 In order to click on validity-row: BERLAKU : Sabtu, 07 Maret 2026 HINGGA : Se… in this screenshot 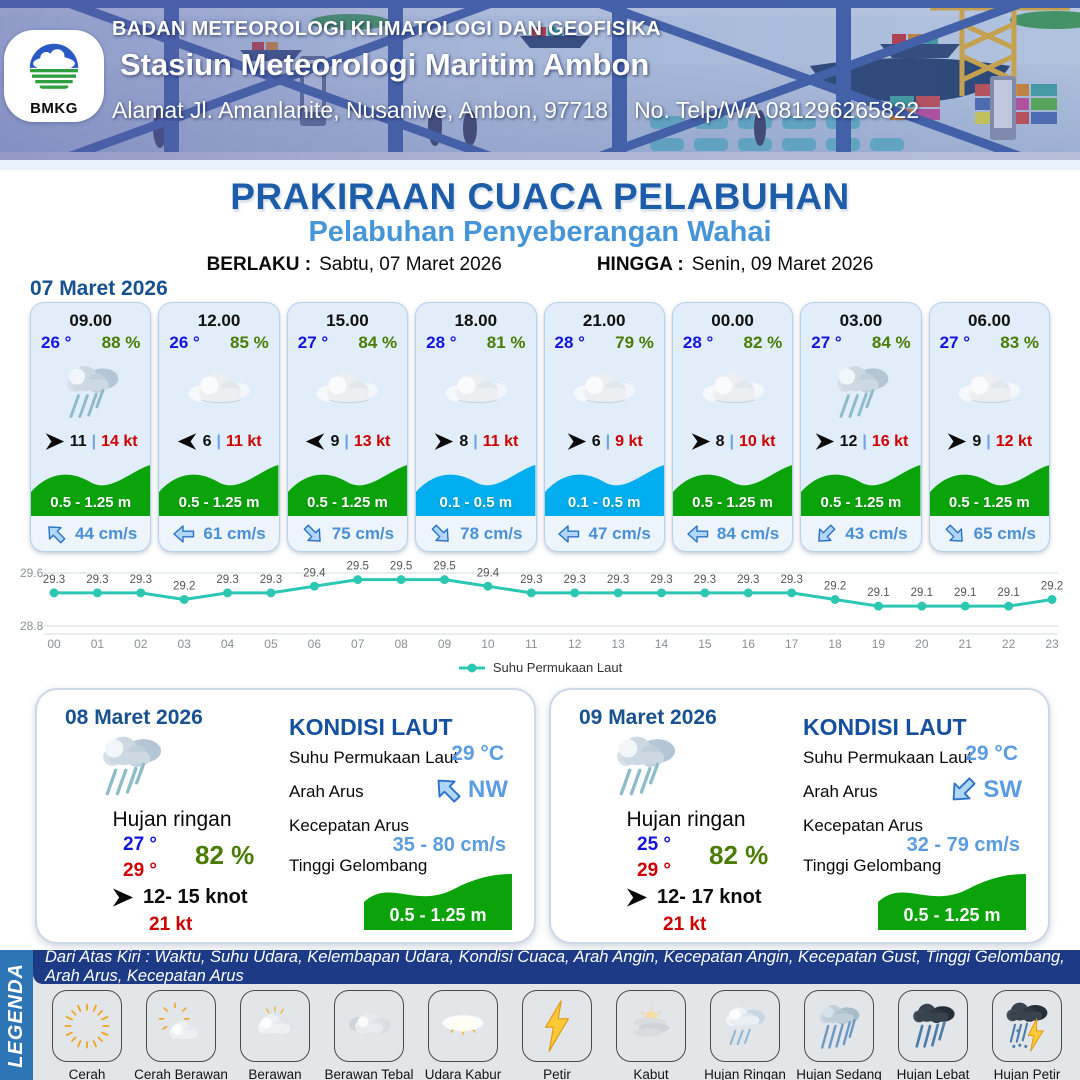, I will do `click(540, 265)`.